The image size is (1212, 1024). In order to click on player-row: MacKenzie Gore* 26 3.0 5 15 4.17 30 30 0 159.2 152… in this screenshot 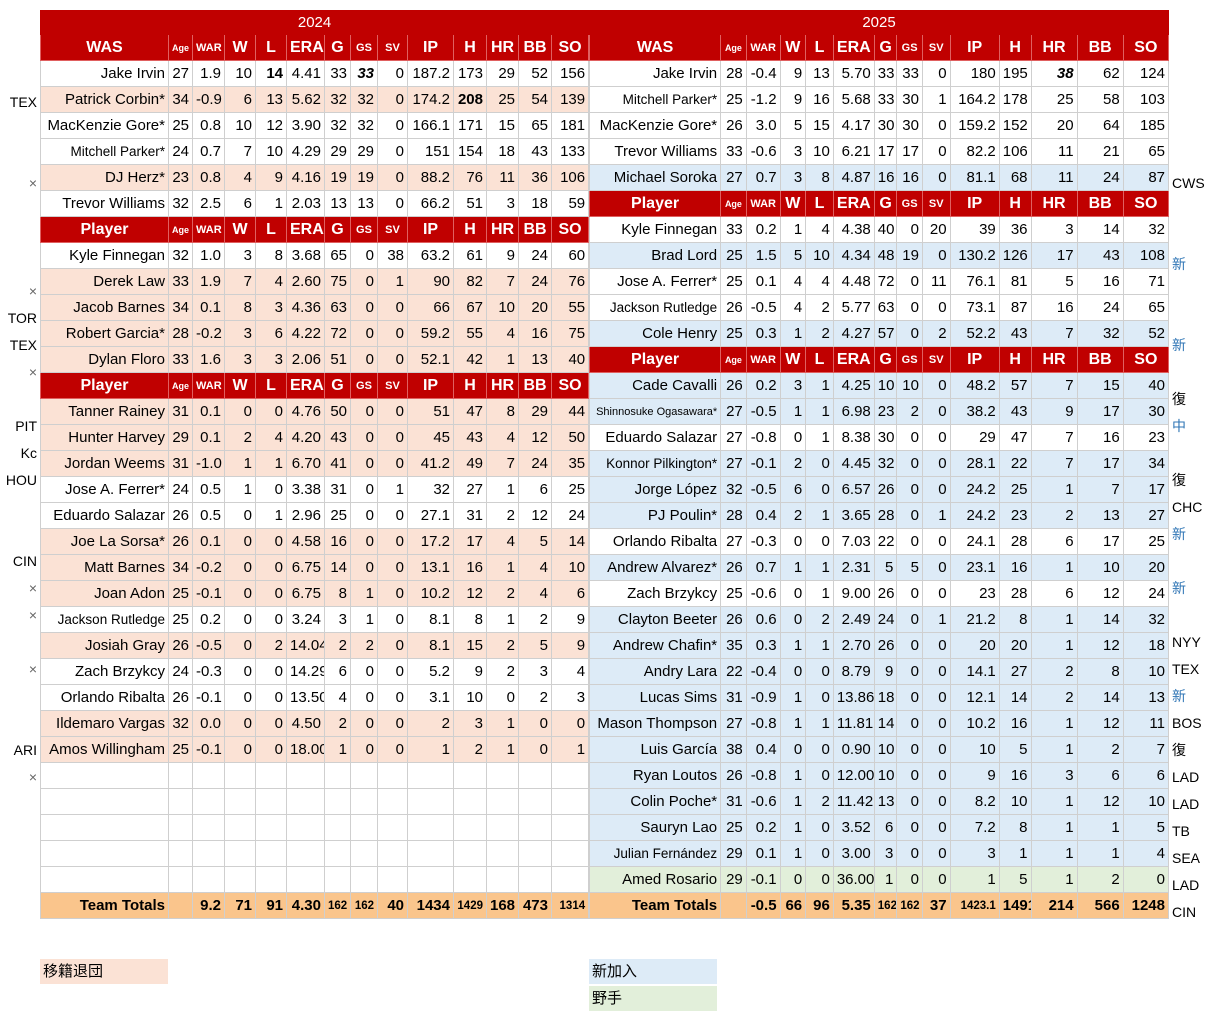, I will do `click(879, 125)`.